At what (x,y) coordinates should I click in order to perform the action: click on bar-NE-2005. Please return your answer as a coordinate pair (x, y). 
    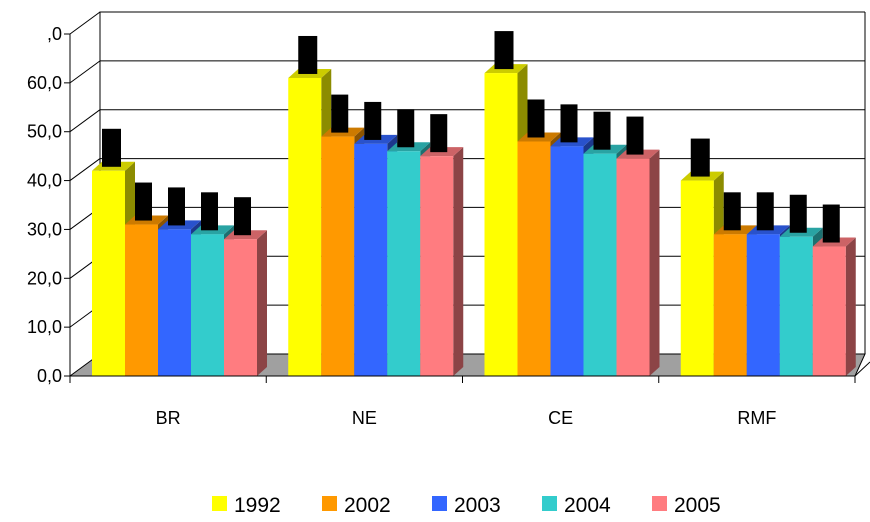
    Looking at the image, I should click on (442, 245).